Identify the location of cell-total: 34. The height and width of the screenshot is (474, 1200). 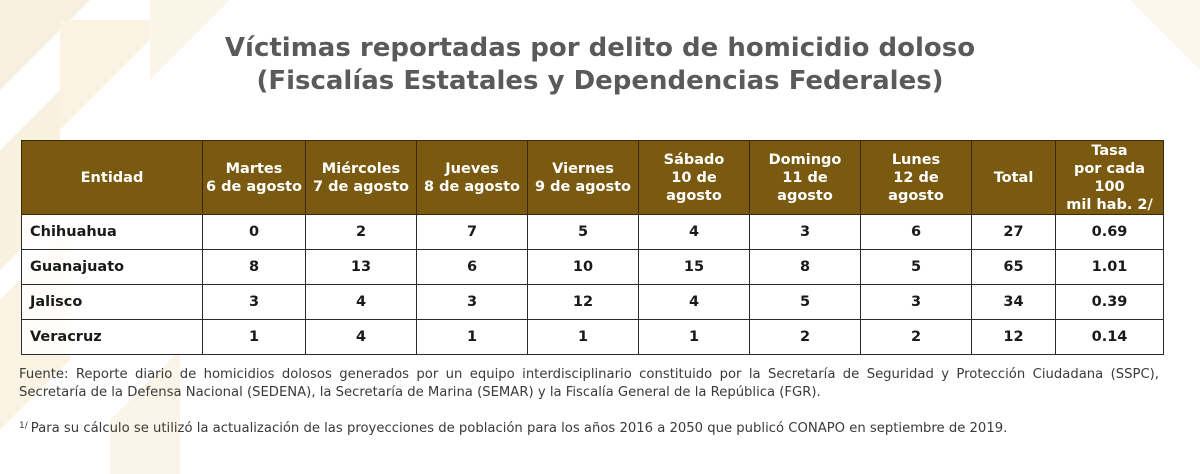
(1013, 302).